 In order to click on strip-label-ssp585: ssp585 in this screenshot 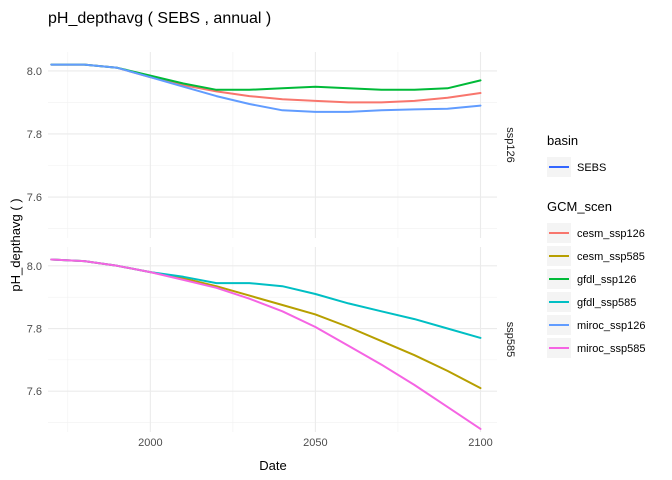, I will do `click(510, 339)`.